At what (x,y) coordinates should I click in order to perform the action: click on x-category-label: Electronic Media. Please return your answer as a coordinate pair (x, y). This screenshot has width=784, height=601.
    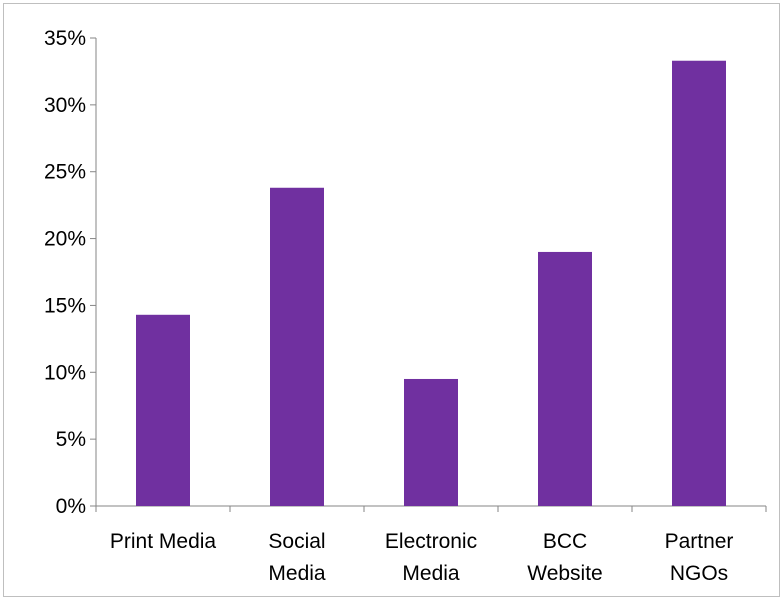
    Looking at the image, I should click on (431, 557).